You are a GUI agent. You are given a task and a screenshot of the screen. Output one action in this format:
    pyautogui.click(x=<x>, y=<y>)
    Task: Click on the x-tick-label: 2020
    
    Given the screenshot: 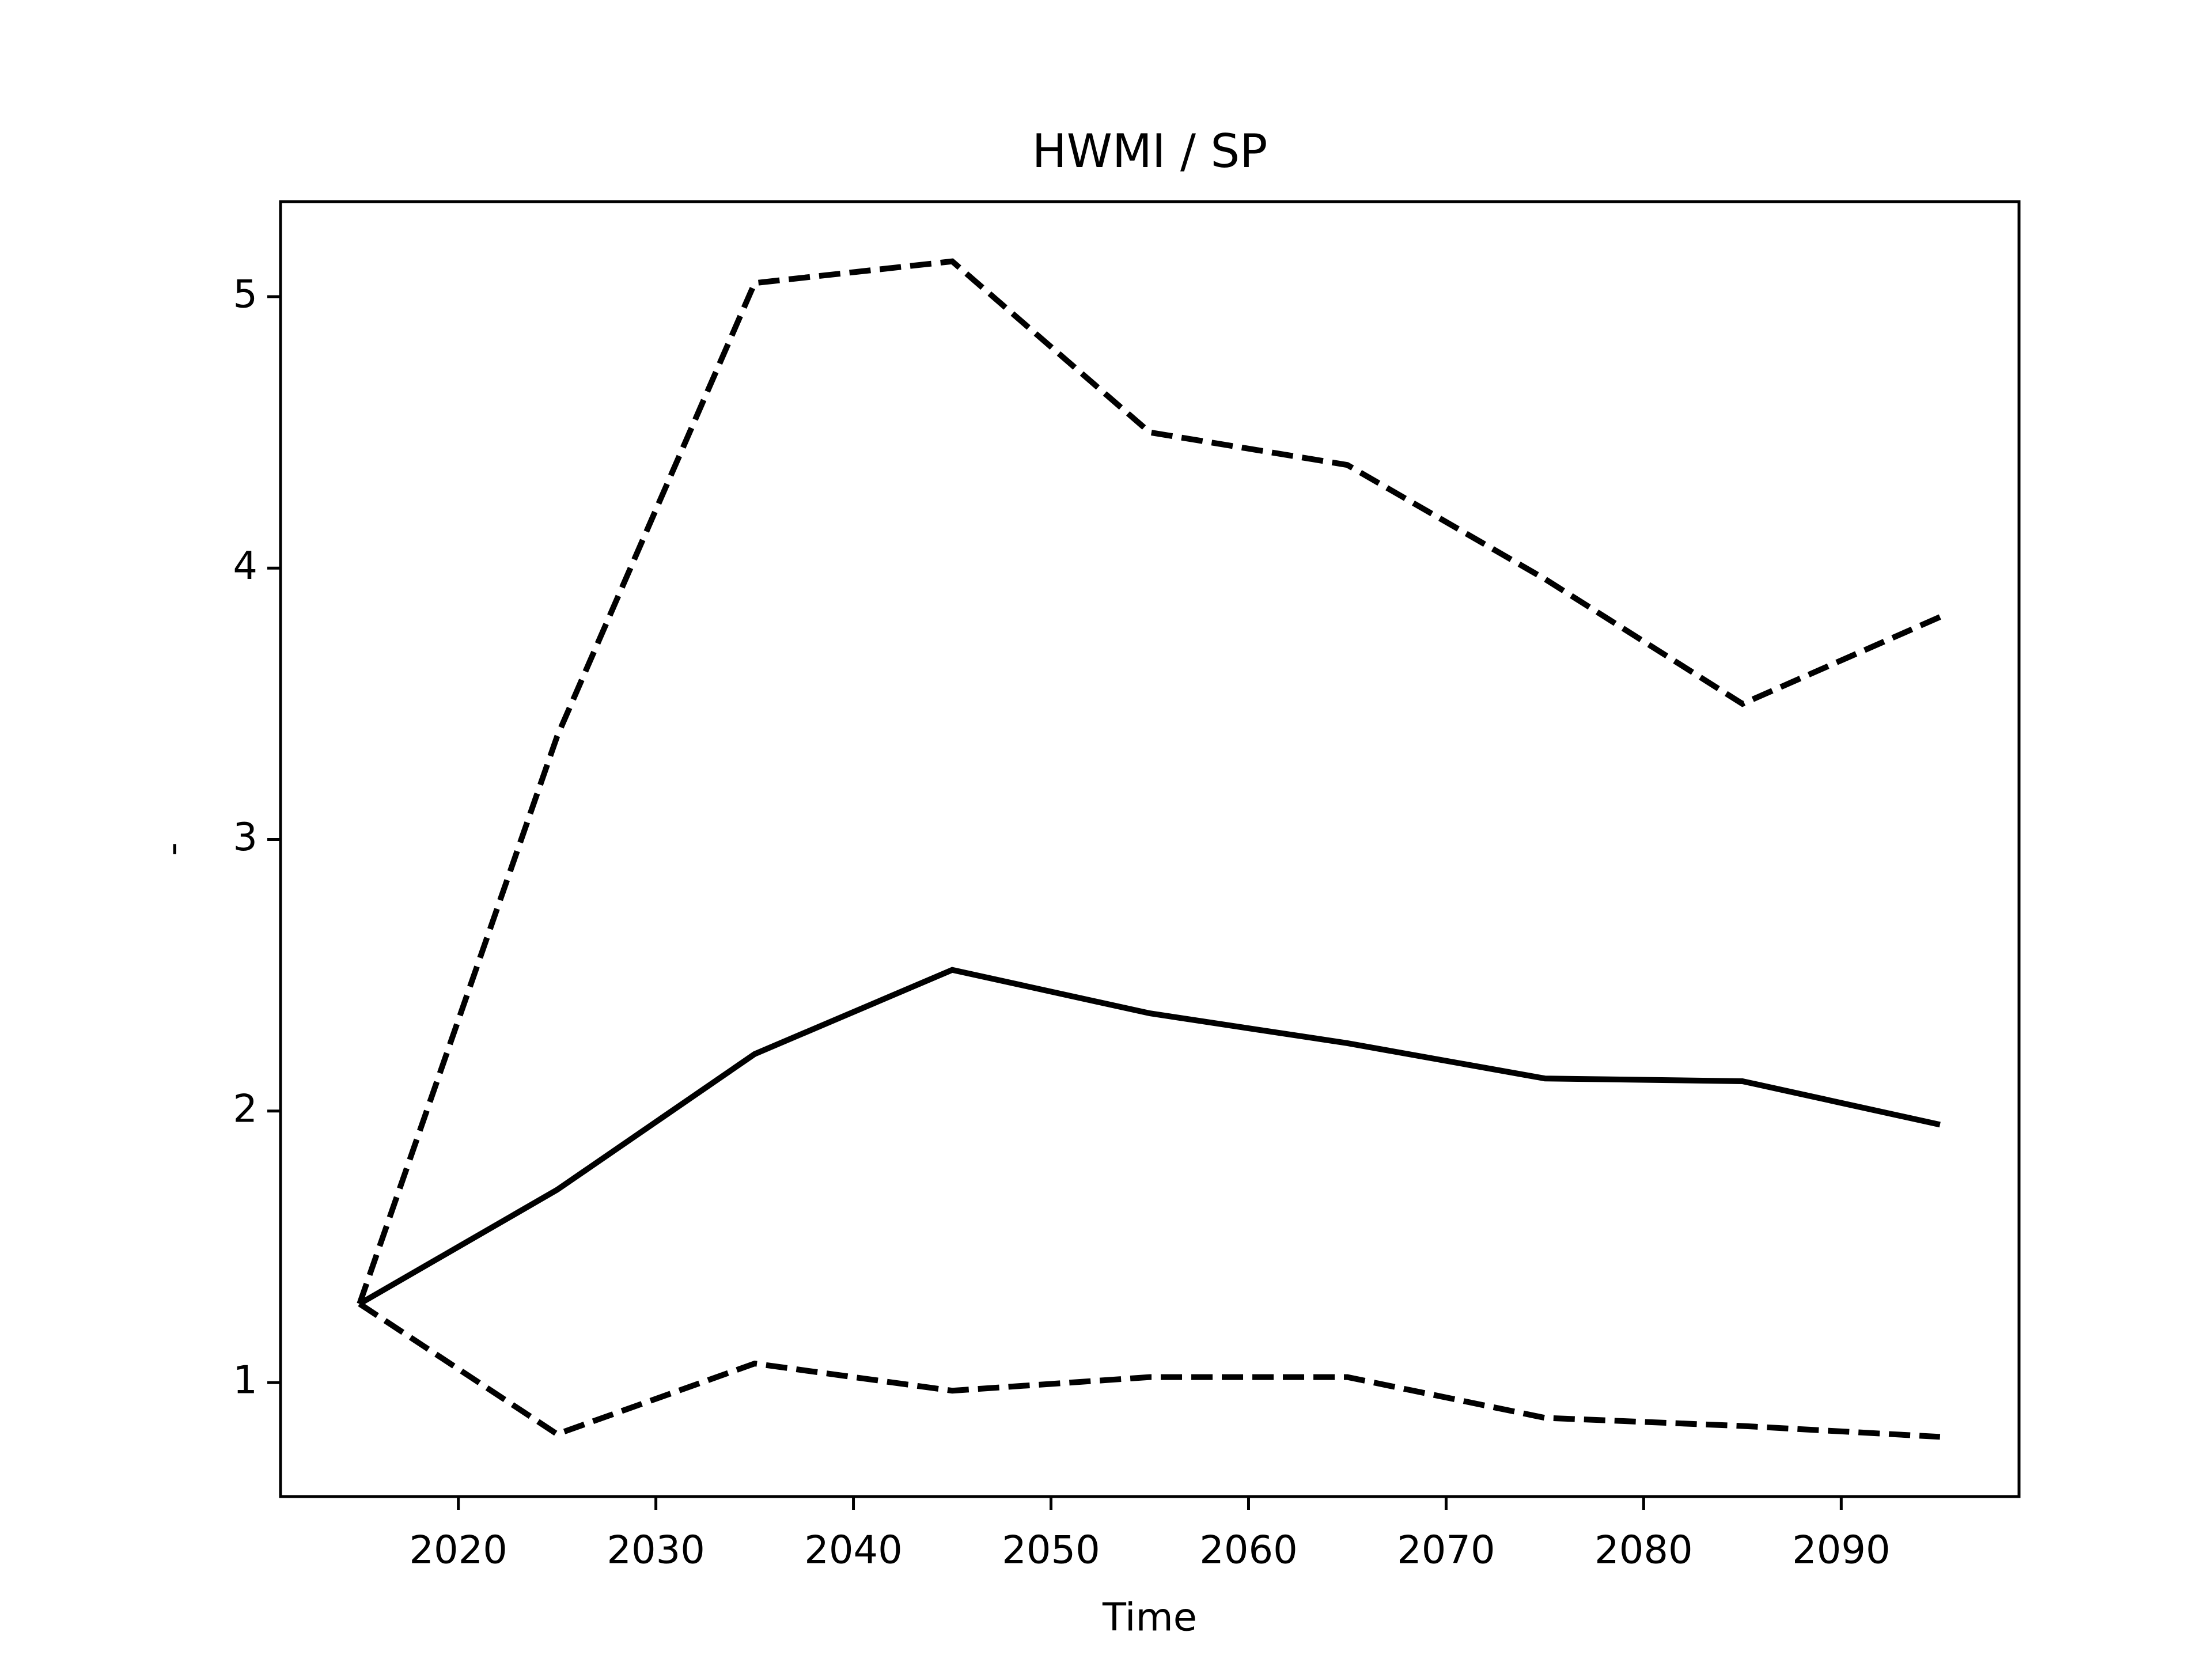 What is the action you would take?
    pyautogui.click(x=458, y=1550)
    